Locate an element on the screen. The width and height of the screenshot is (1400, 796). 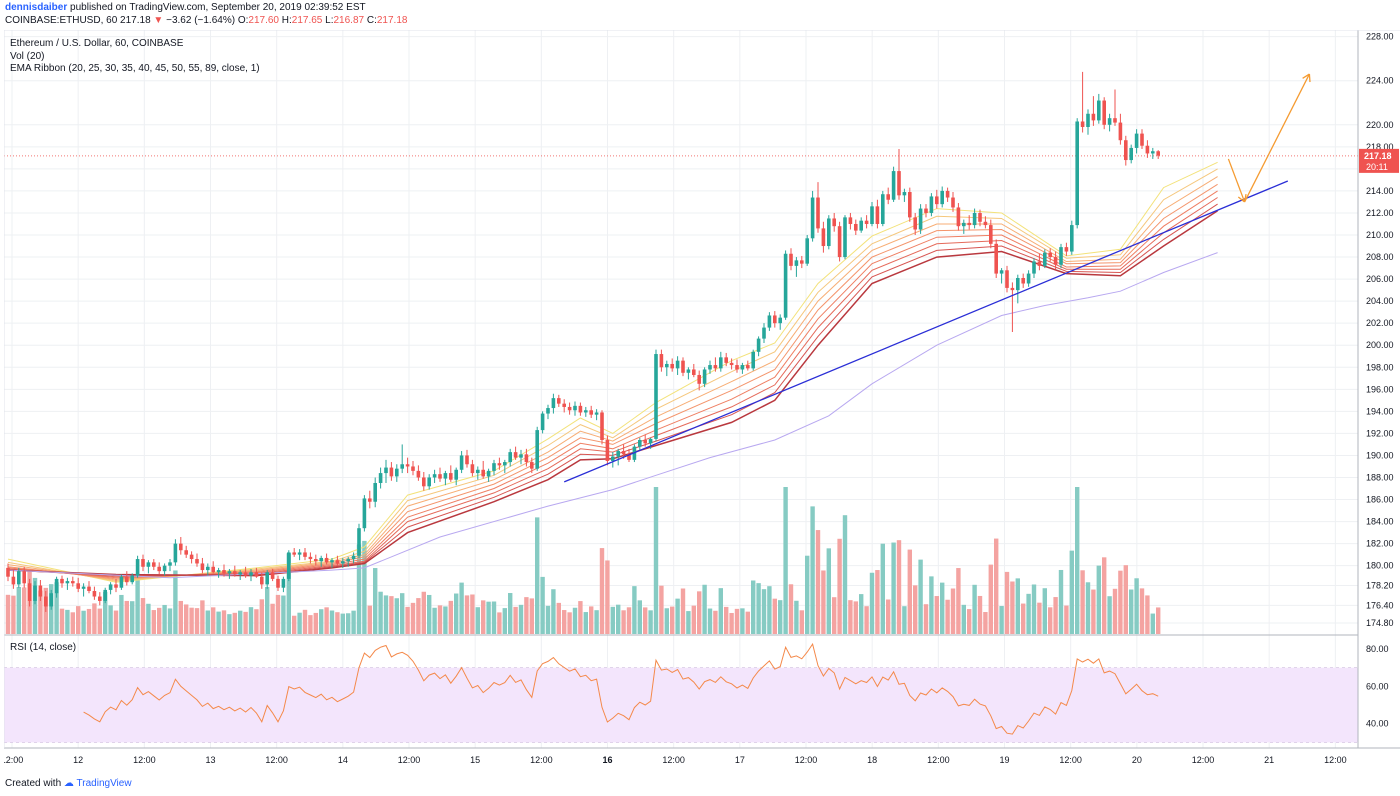
price-tick-label: 208.00 is located at coordinates (1380, 257).